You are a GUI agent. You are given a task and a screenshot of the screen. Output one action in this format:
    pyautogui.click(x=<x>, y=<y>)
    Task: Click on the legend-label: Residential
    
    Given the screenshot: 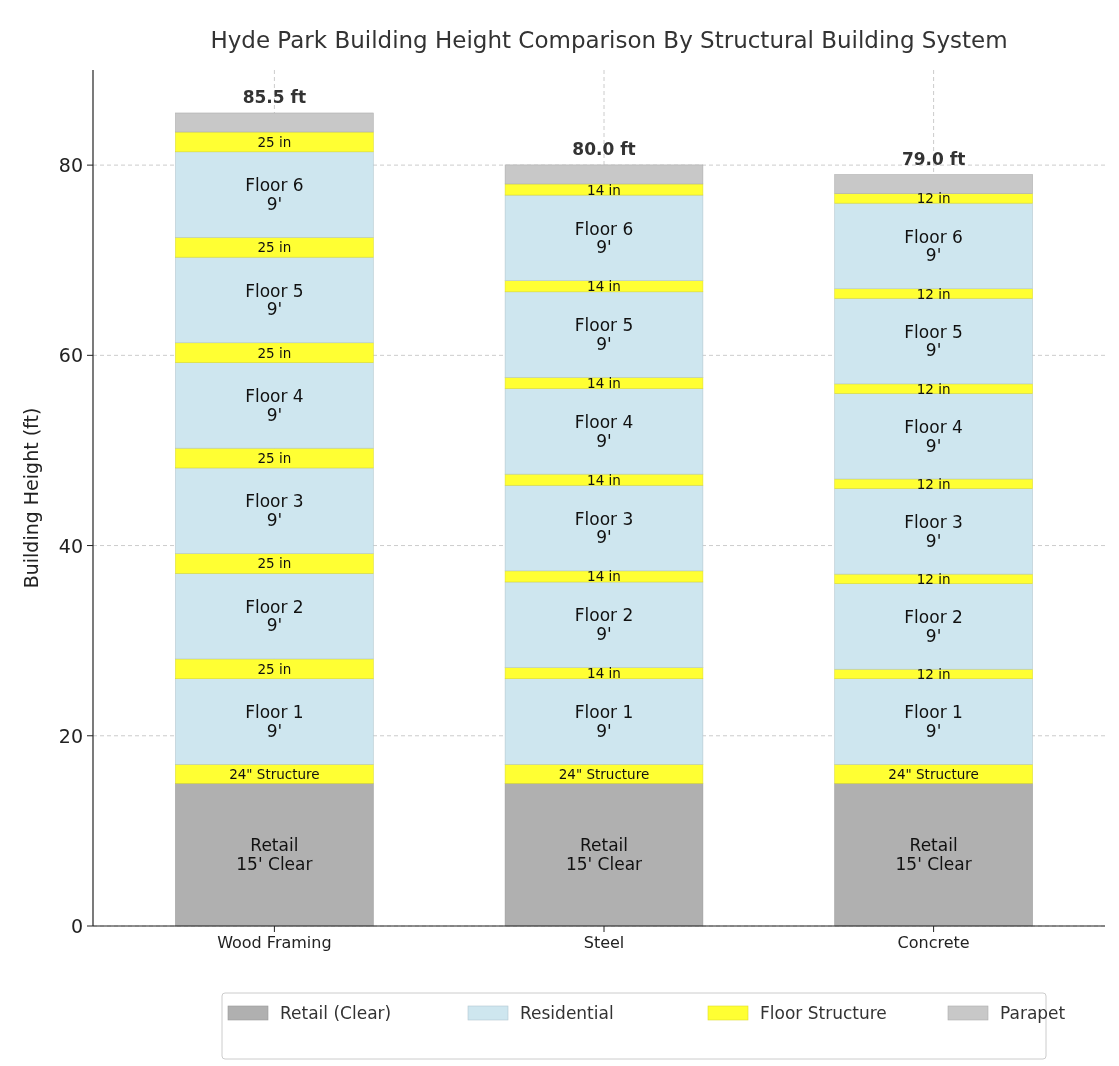 What is the action you would take?
    pyautogui.click(x=567, y=1013)
    